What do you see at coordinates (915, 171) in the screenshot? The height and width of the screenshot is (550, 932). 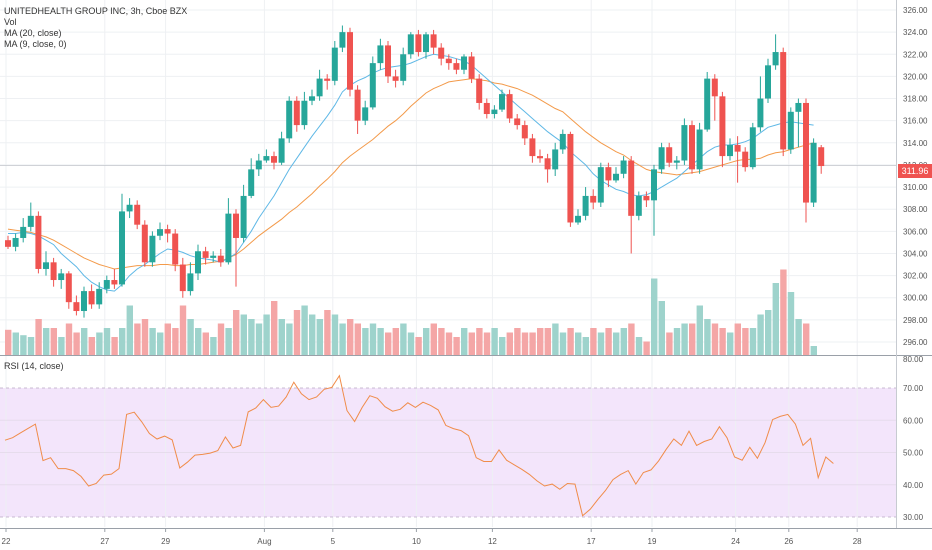 I see `last-price-label: 311.96` at bounding box center [915, 171].